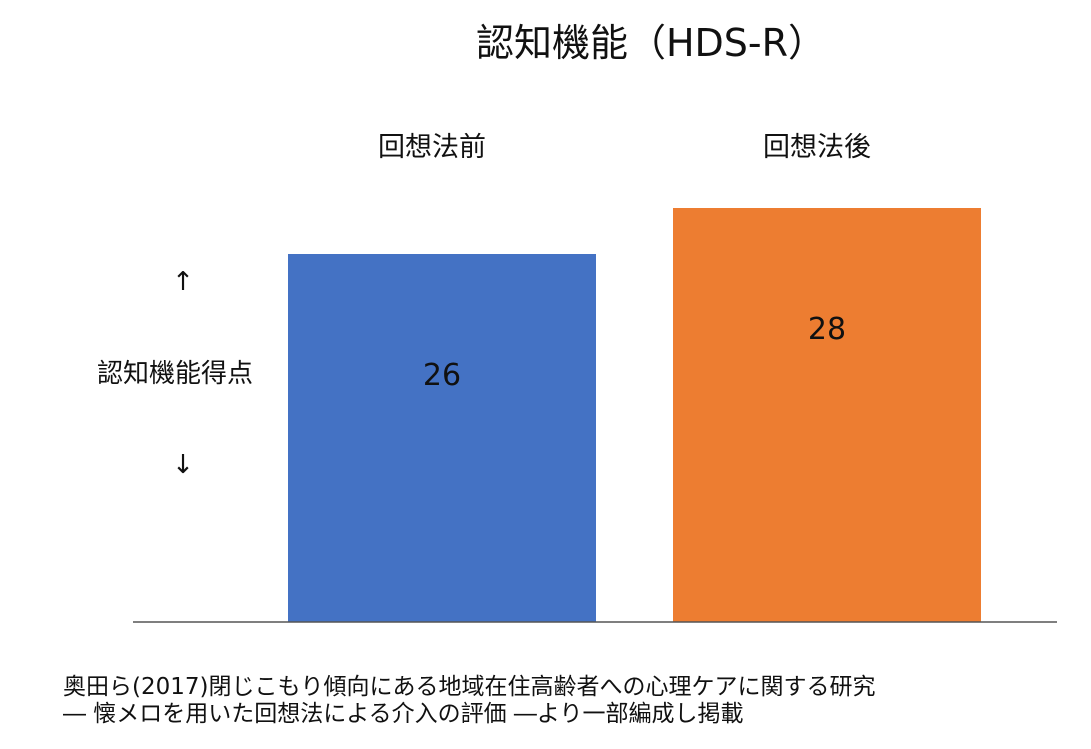 This screenshot has height=749, width=1091. Describe the element at coordinates (817, 147) in the screenshot. I see `category-label-2: 回想法後` at that location.